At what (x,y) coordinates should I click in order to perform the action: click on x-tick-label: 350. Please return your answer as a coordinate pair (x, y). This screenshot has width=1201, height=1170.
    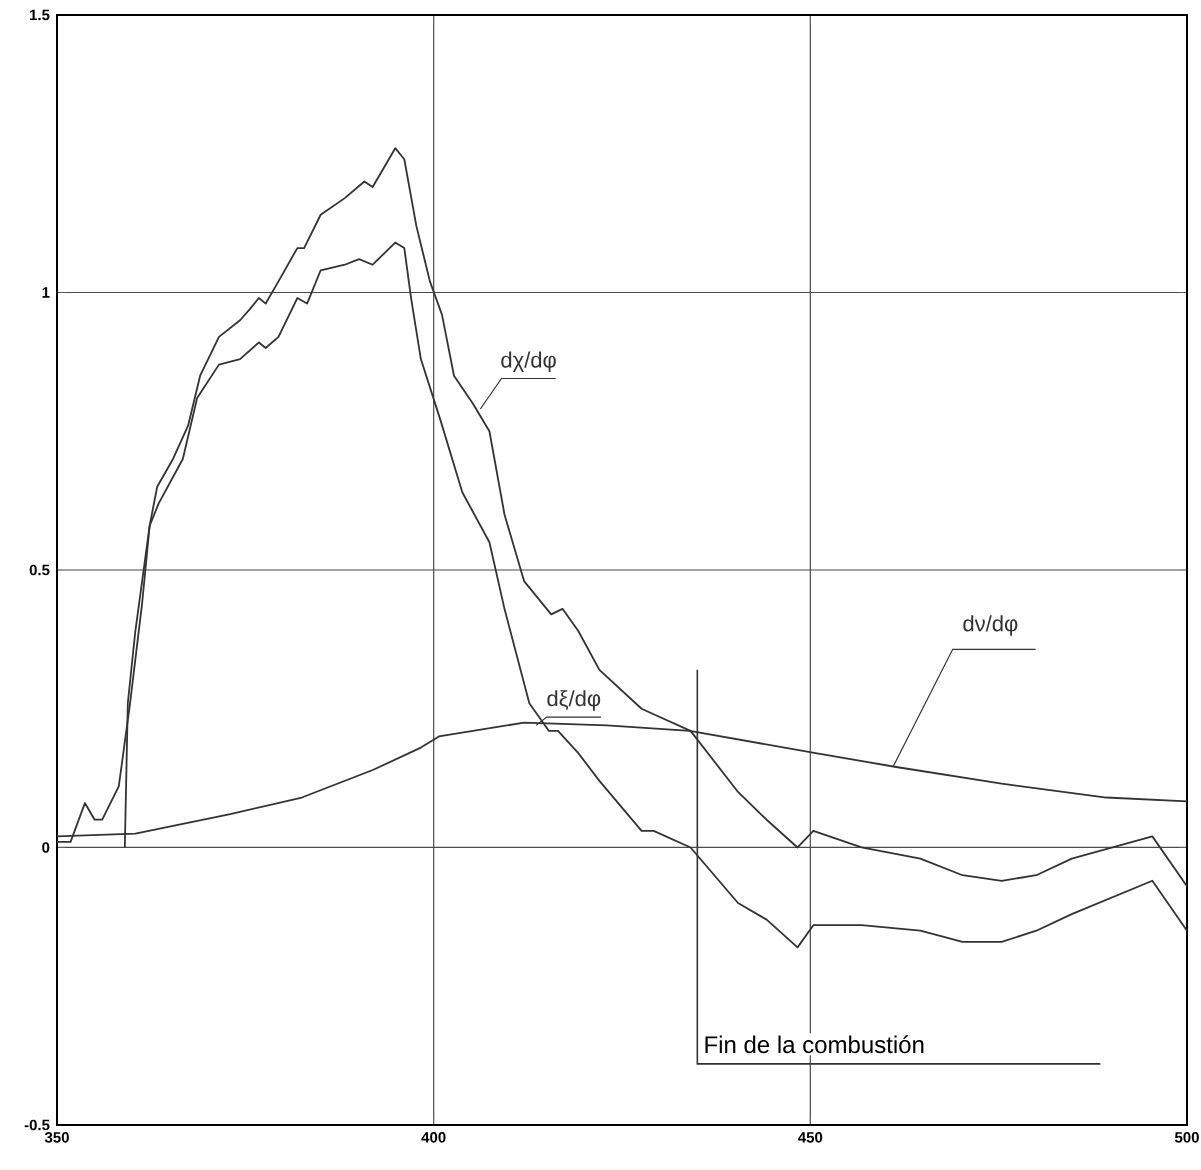
    Looking at the image, I should click on (56, 1137).